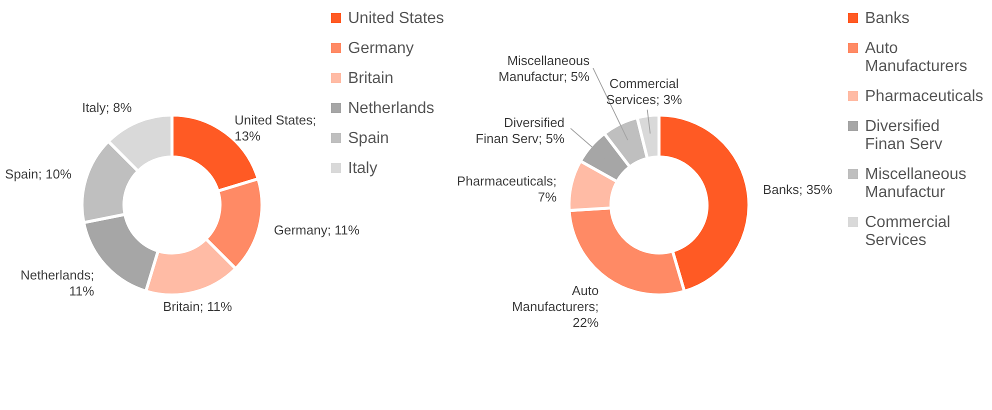 The image size is (992, 410). I want to click on data-label: United States; 13%, so click(275, 128).